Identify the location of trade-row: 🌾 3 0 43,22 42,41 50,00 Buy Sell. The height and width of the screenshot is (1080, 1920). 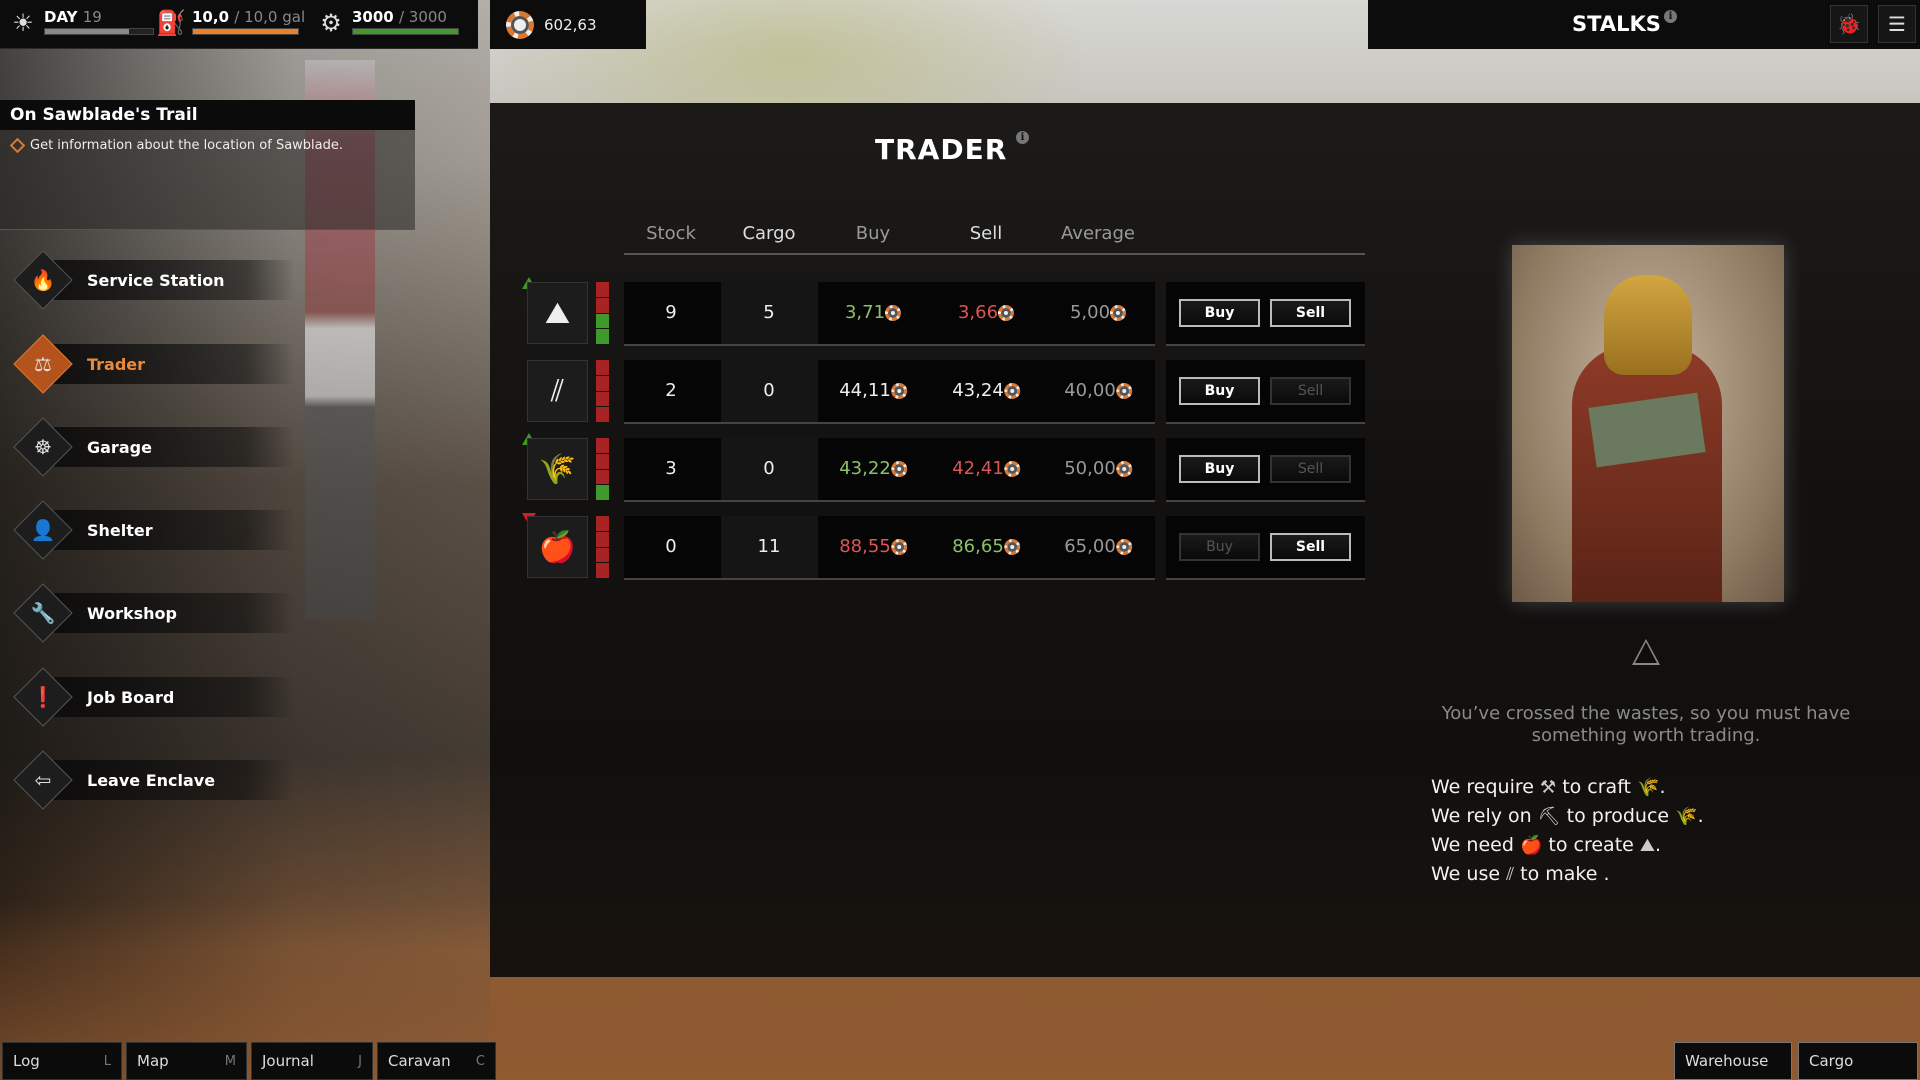
(1205, 469).